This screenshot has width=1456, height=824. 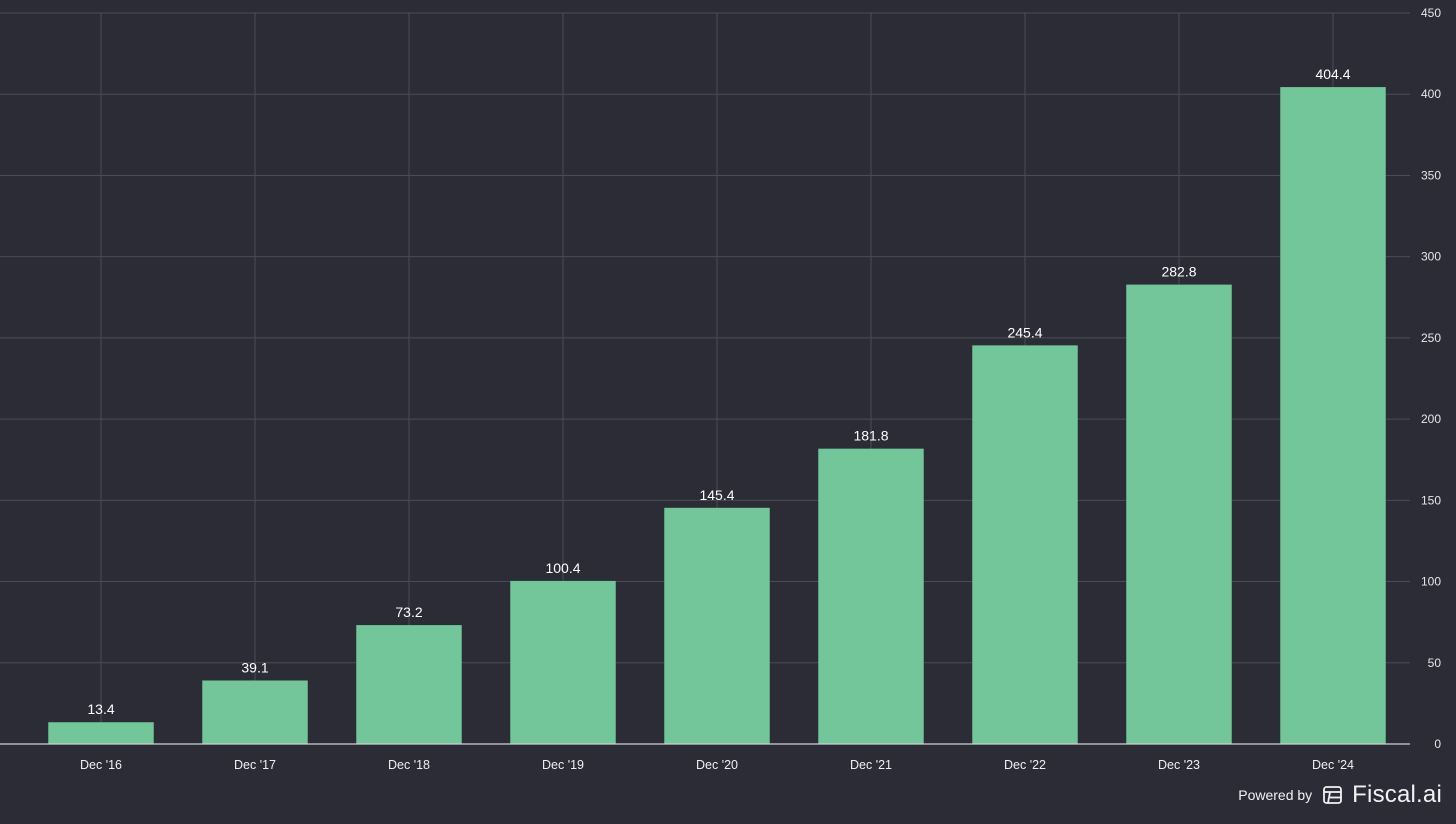 I want to click on y-tick-label: 250, so click(x=1431, y=338).